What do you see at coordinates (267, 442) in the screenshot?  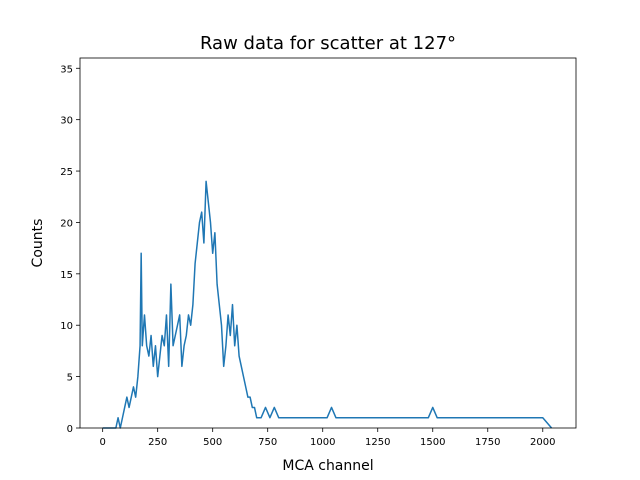 I see `x-tick-label: 750` at bounding box center [267, 442].